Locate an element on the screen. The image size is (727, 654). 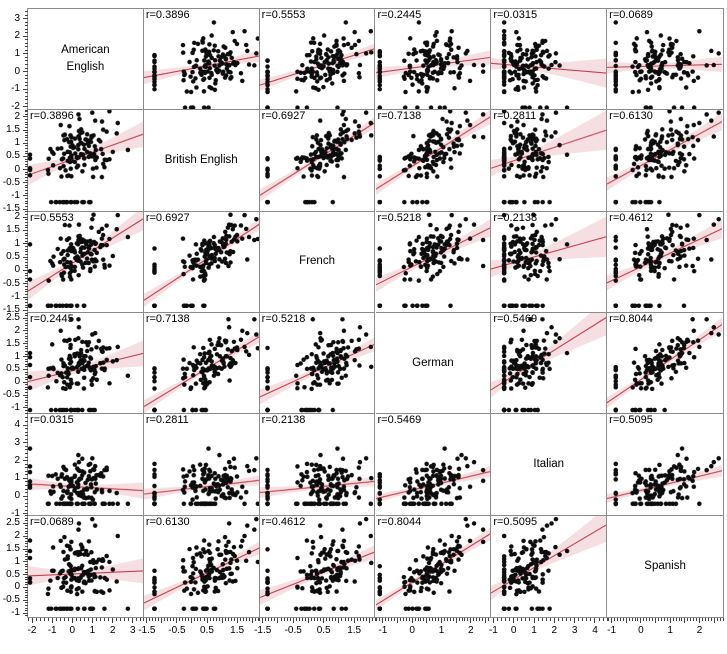
scatter-panel-spanish-vs-french: r=0.4612 is located at coordinates (317, 566).